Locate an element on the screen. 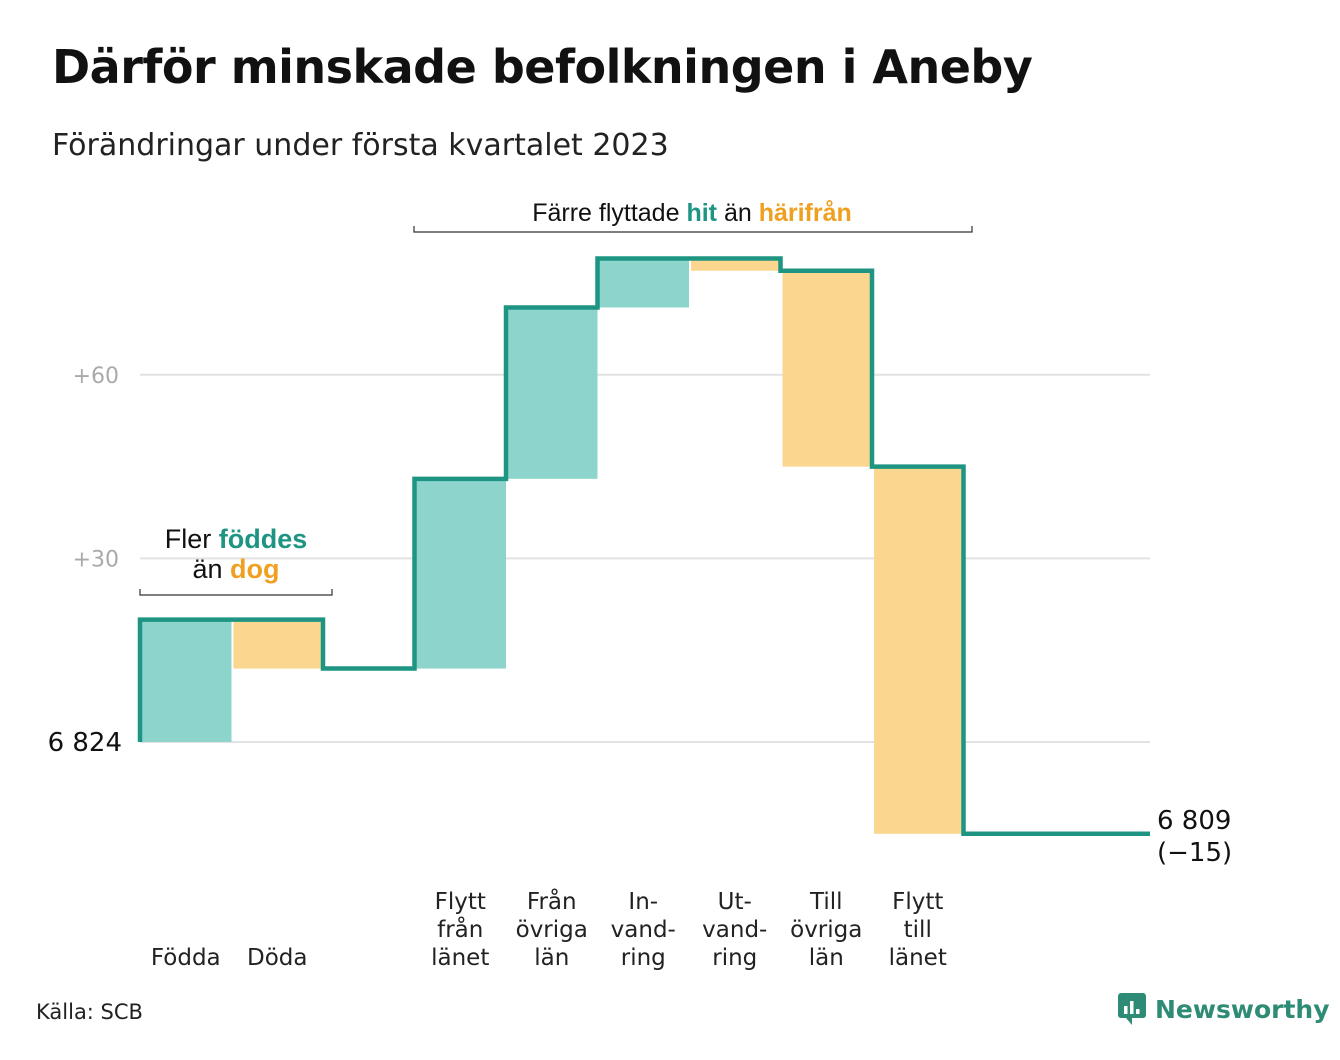  newsworthy-logo: Newsworthy is located at coordinates (1223, 1009).